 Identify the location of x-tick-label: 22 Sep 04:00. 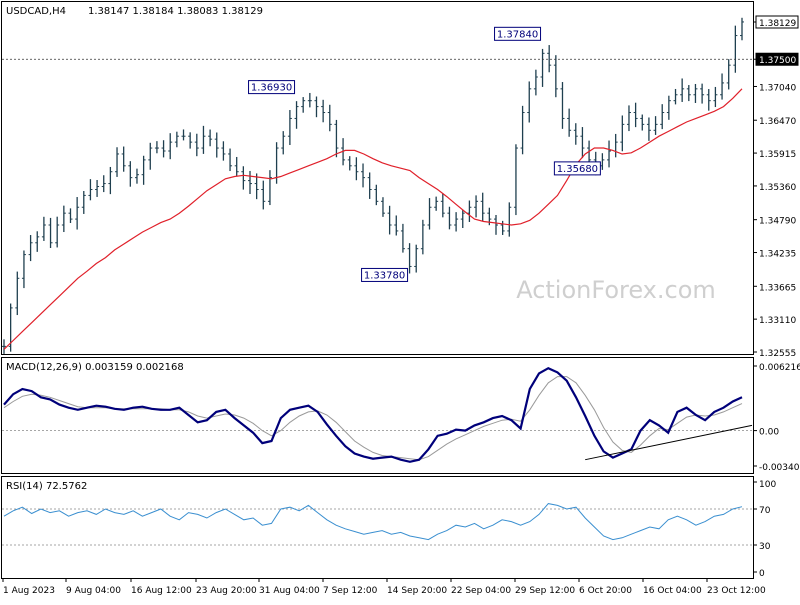
(481, 591).